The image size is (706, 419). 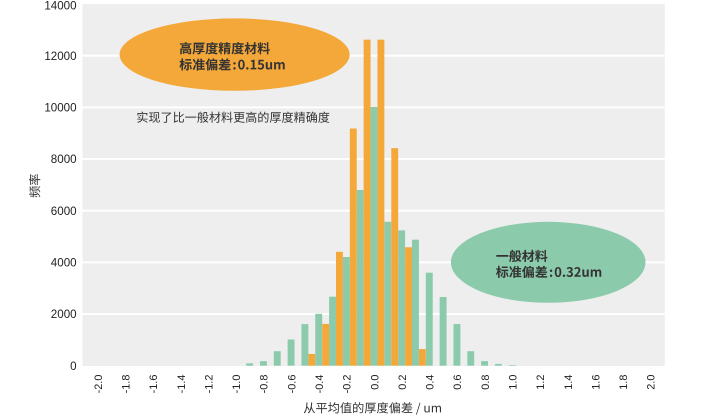 I want to click on svg-text: 10000, so click(x=60, y=108).